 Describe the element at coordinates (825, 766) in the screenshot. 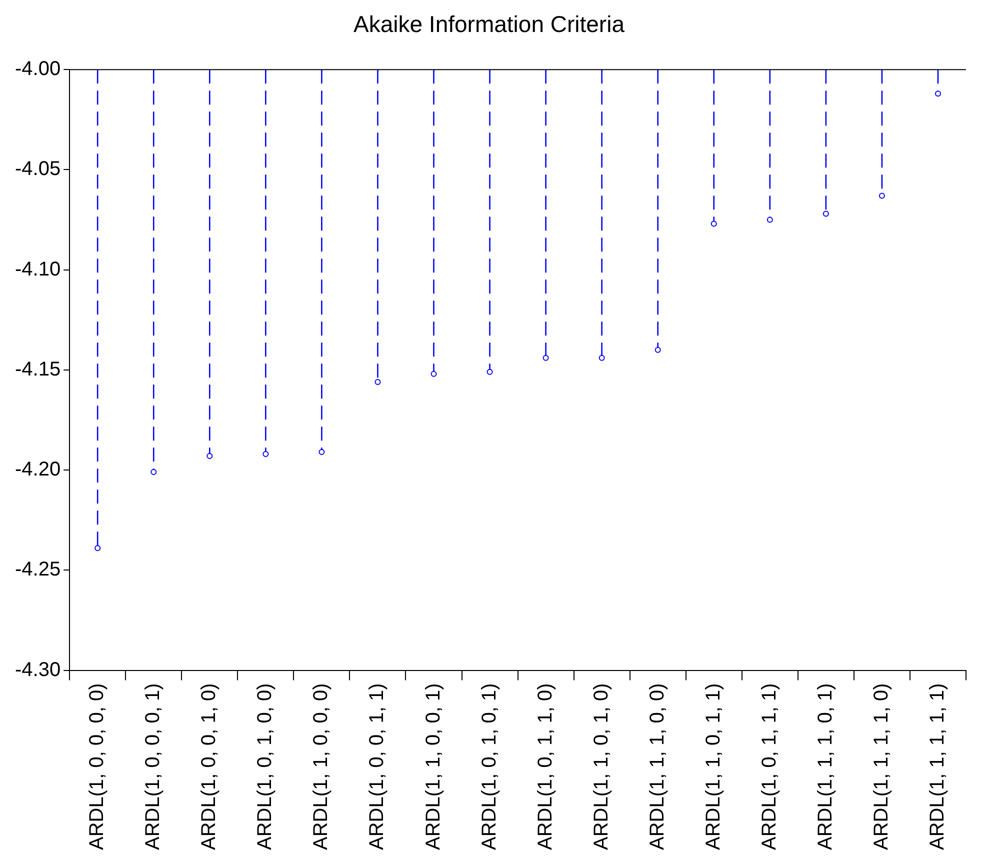

I see `x-tick-label: ARDL(1, 1, 1, 0, 1)` at that location.